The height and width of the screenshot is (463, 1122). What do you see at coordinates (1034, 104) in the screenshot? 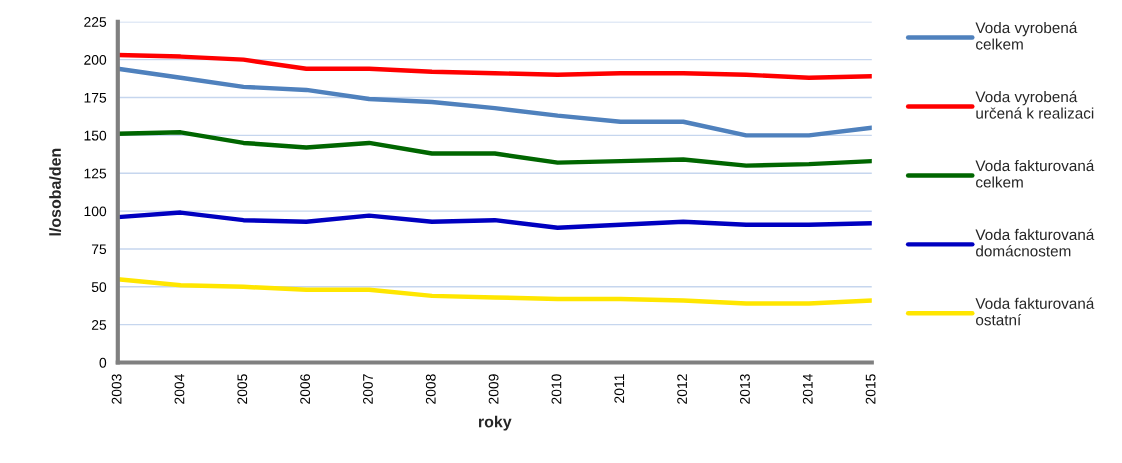
I see `legend-label: Voda vyrobená určená k realizaci` at bounding box center [1034, 104].